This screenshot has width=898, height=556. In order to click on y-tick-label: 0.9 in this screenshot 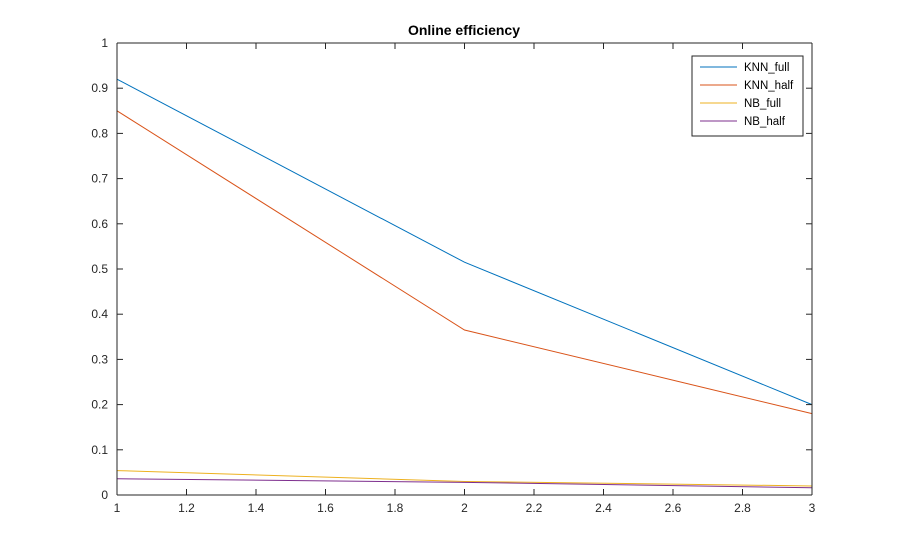, I will do `click(99, 88)`.